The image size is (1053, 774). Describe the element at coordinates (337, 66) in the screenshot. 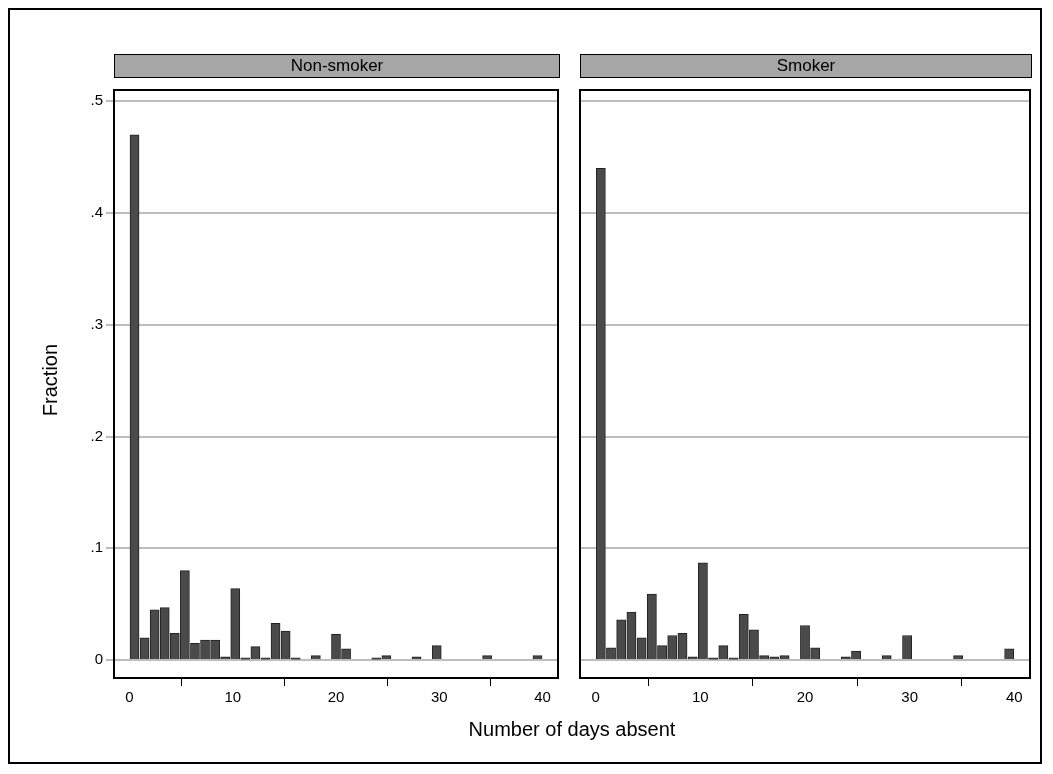

I see `chart-title: Non-smoker` at that location.